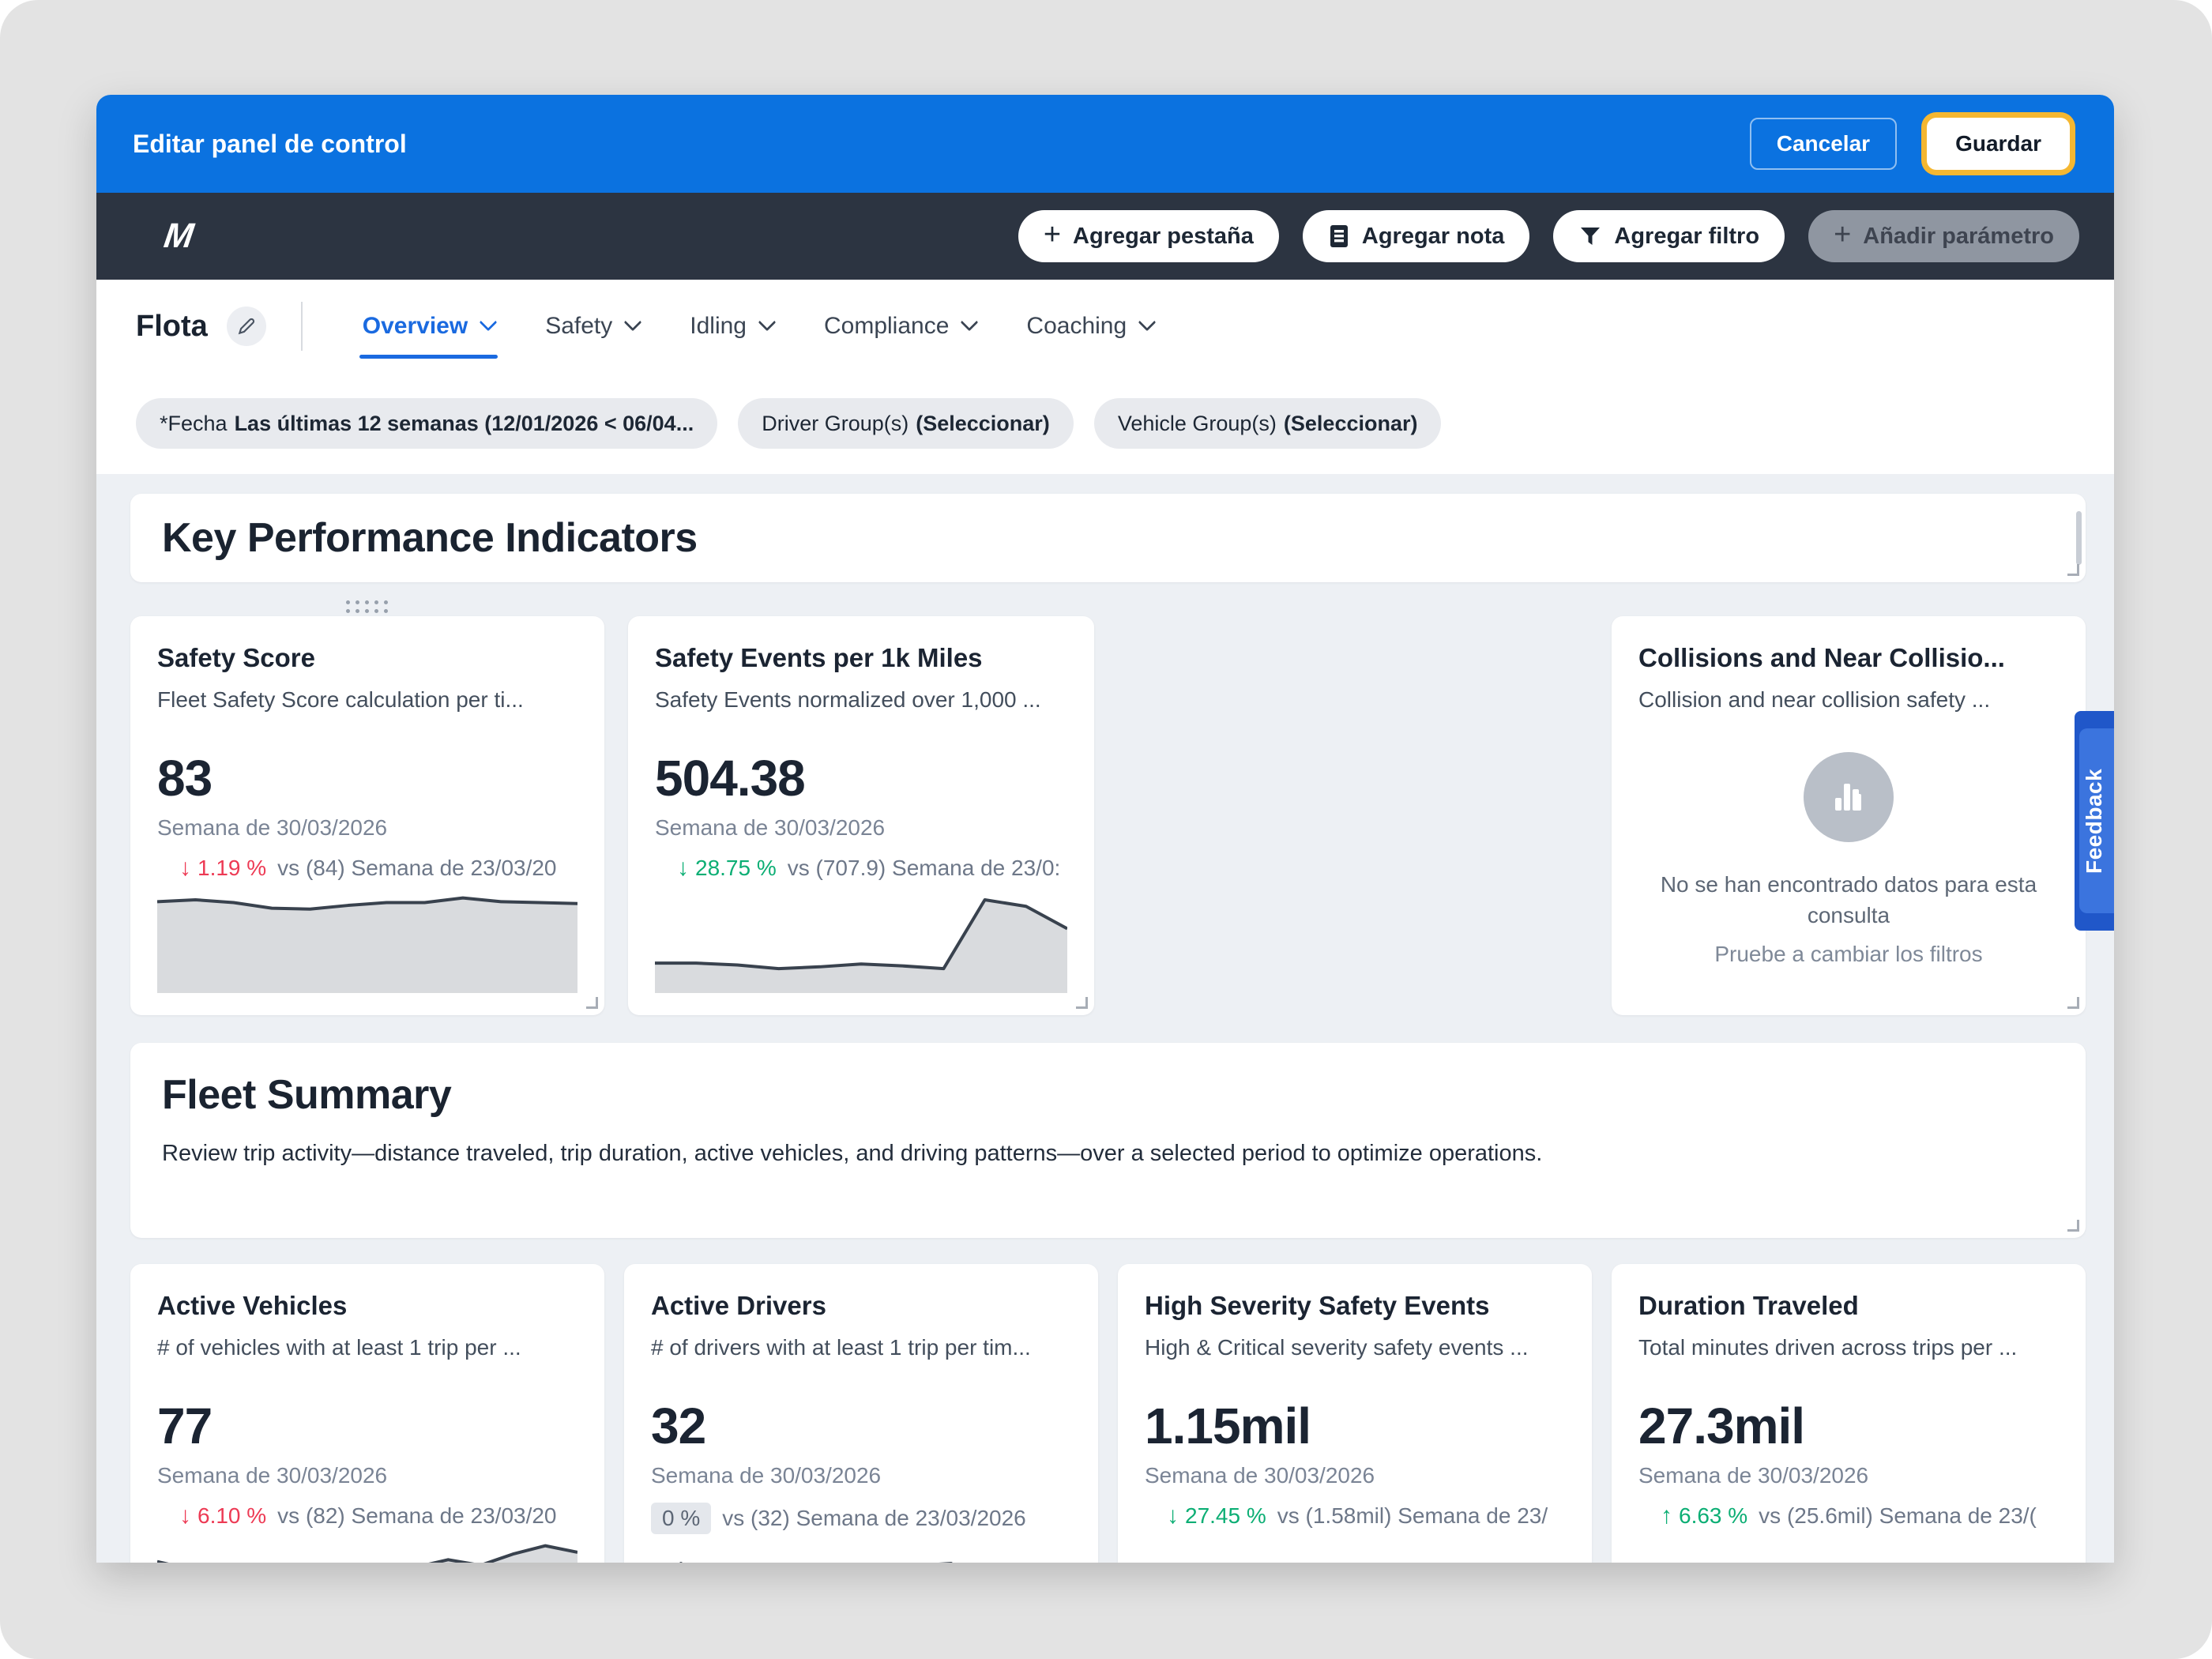 The width and height of the screenshot is (2212, 1659). Describe the element at coordinates (1590, 236) in the screenshot. I see `funnel-icon` at that location.